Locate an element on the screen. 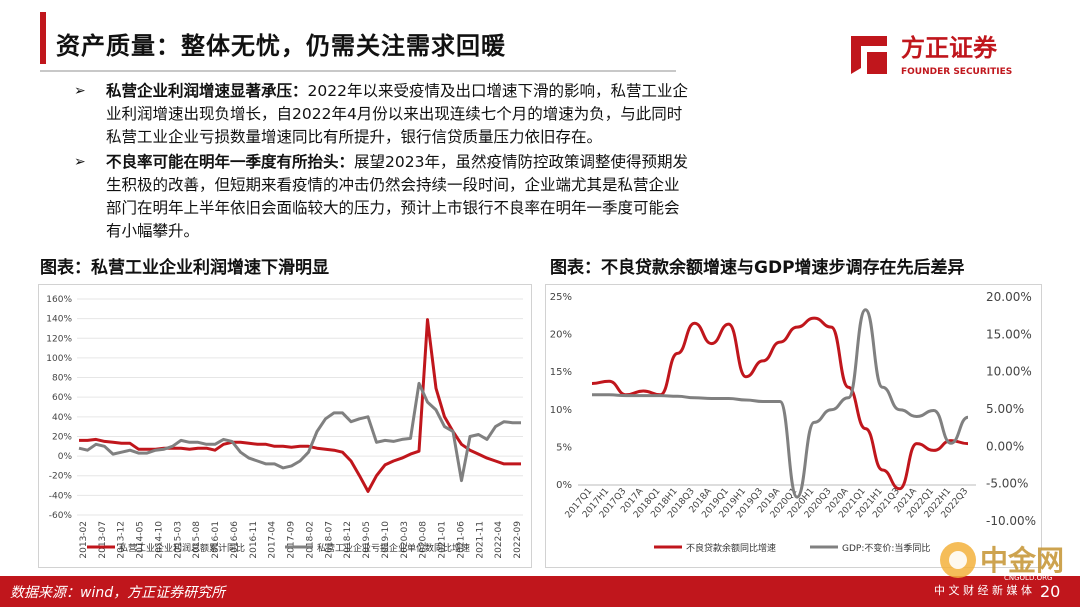  chart2-right-ytick-label: 15.00% is located at coordinates (1009, 334).